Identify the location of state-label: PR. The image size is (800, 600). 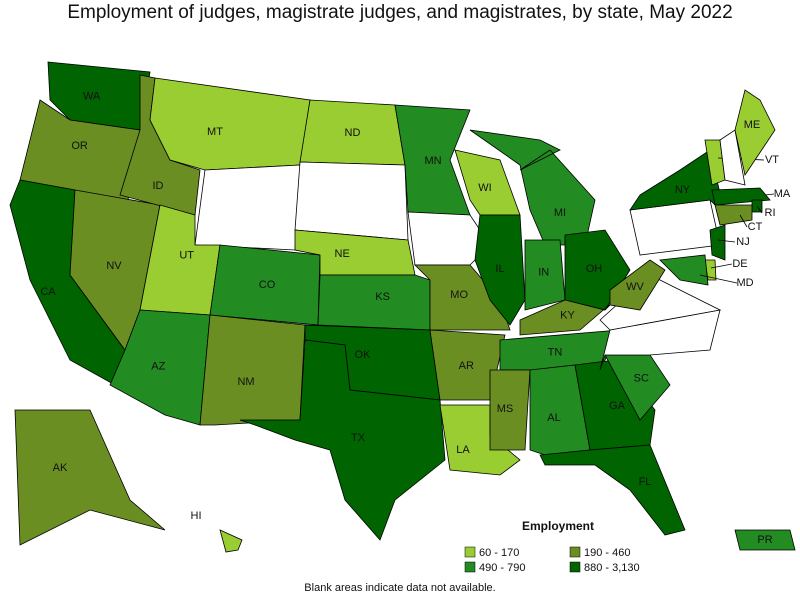
(764, 540).